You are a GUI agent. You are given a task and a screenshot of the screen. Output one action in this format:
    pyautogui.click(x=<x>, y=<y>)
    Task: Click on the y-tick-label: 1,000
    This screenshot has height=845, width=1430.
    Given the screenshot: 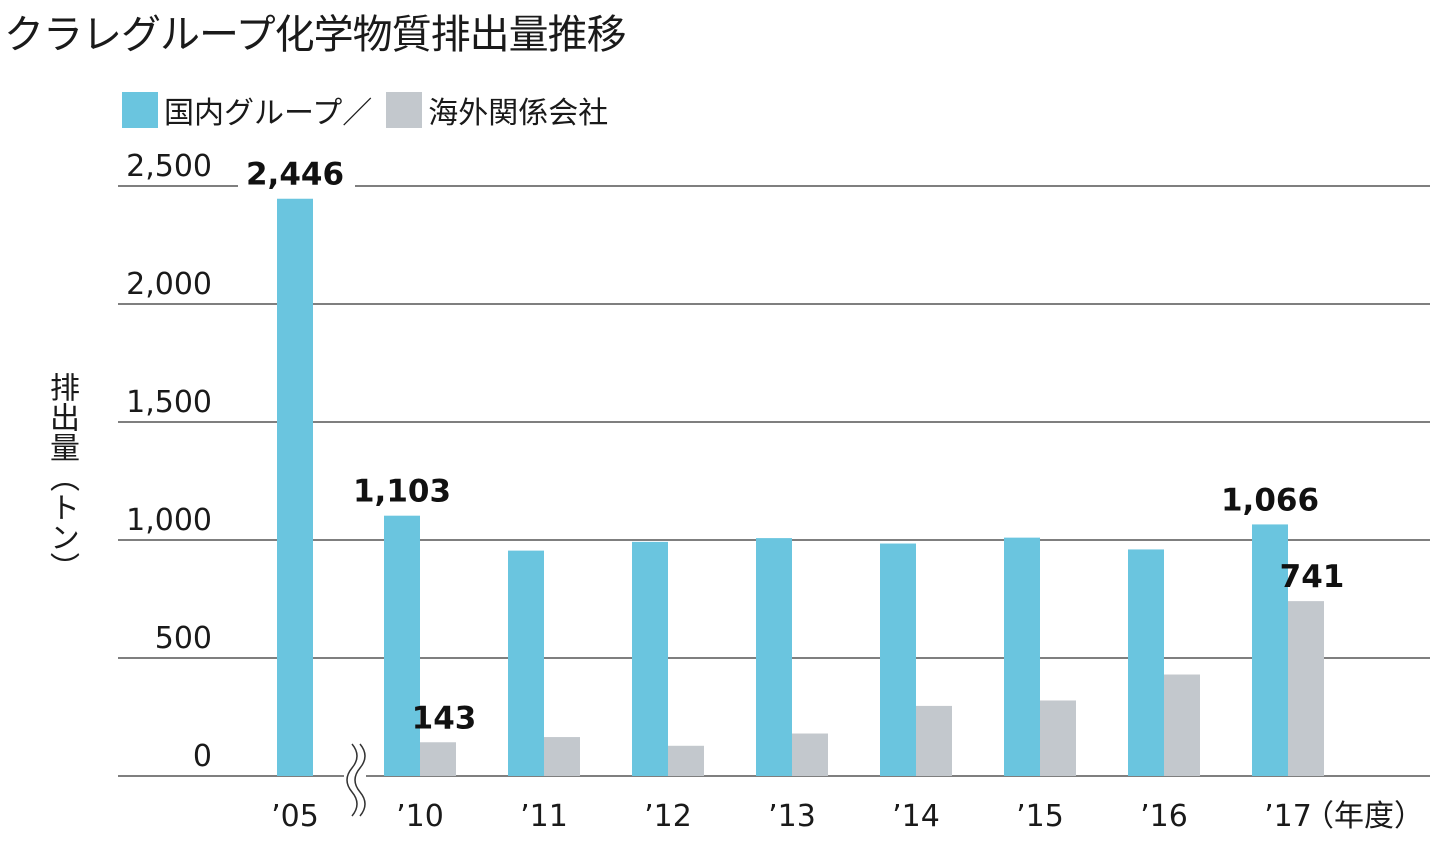 What is the action you would take?
    pyautogui.click(x=169, y=520)
    